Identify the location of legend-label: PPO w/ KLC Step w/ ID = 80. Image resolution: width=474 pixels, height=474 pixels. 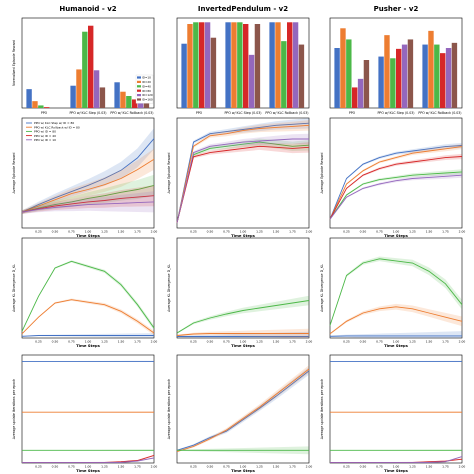
(54, 123).